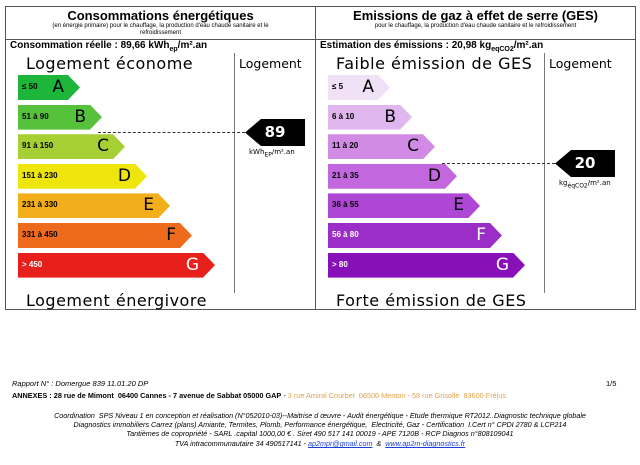  What do you see at coordinates (49, 87) in the screenshot?
I see `class-bar: ≤ 50 A` at bounding box center [49, 87].